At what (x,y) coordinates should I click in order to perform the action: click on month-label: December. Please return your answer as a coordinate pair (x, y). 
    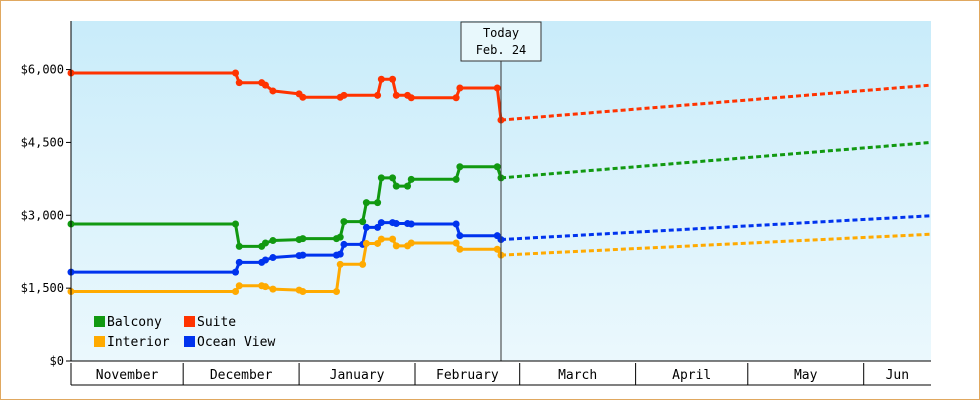
    Looking at the image, I should click on (241, 375).